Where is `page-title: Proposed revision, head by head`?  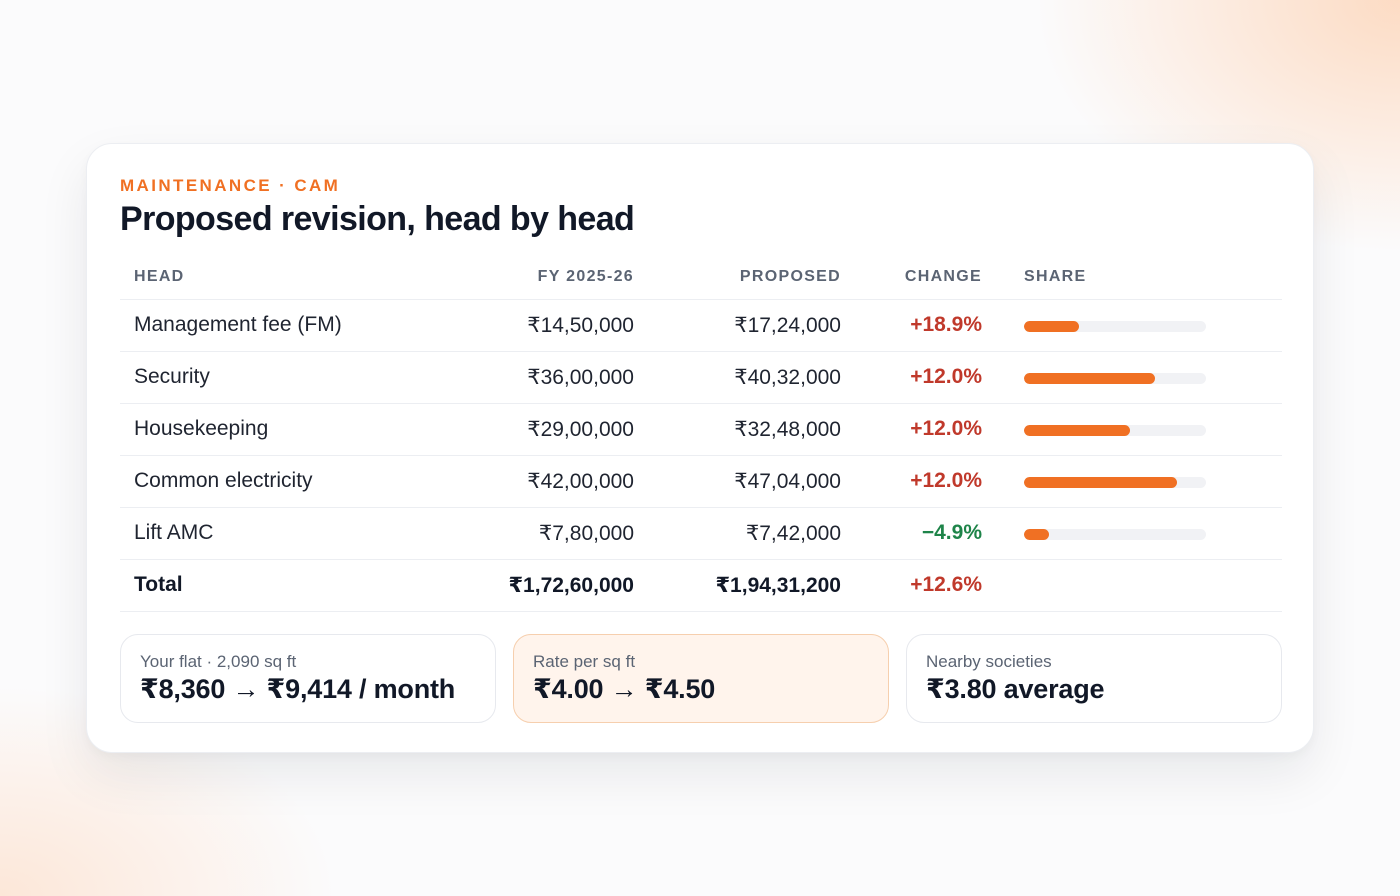 page-title: Proposed revision, head by head is located at coordinates (377, 219).